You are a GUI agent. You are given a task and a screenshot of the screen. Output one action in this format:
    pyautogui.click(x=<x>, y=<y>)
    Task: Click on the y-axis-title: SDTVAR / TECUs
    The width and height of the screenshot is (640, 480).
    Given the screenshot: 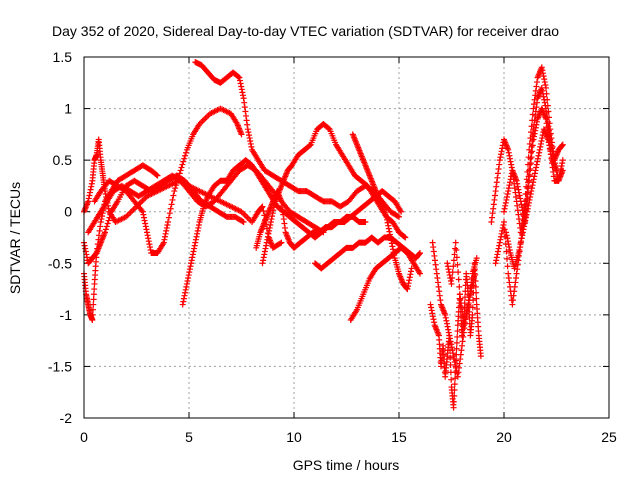 What is the action you would take?
    pyautogui.click(x=15, y=238)
    